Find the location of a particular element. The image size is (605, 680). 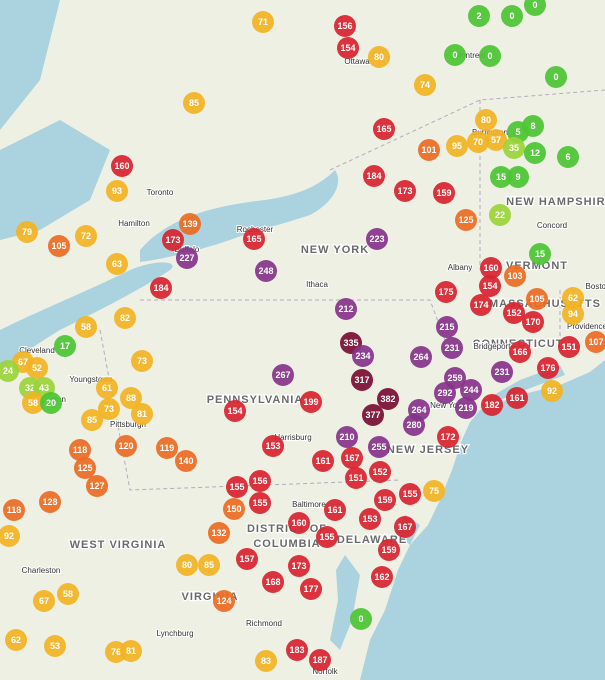

aqi-marker: 168 is located at coordinates (273, 582).